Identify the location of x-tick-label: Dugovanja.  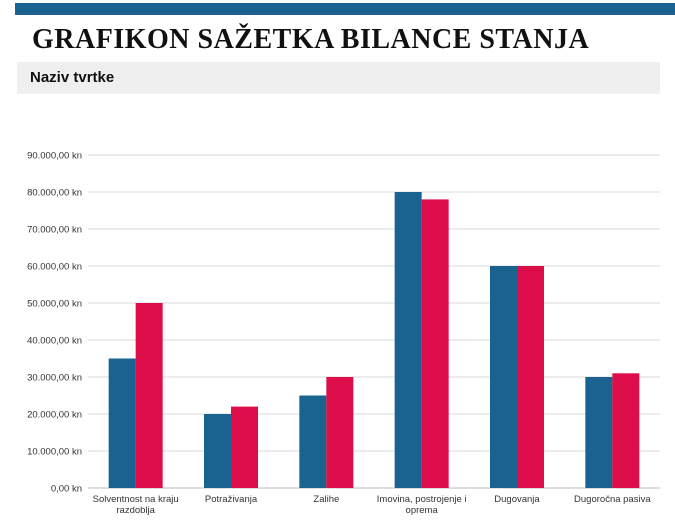
(517, 499).